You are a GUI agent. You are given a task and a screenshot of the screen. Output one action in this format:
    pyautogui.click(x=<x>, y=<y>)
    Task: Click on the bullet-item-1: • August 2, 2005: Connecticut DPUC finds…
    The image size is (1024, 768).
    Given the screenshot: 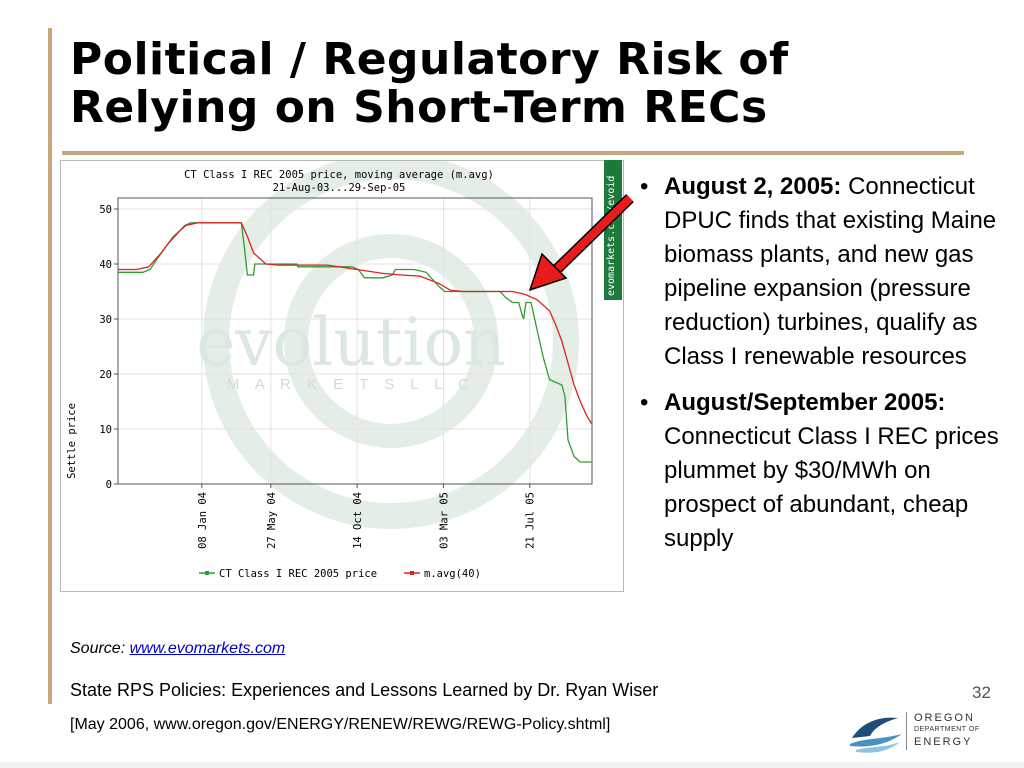 What is the action you would take?
    pyautogui.click(x=821, y=272)
    